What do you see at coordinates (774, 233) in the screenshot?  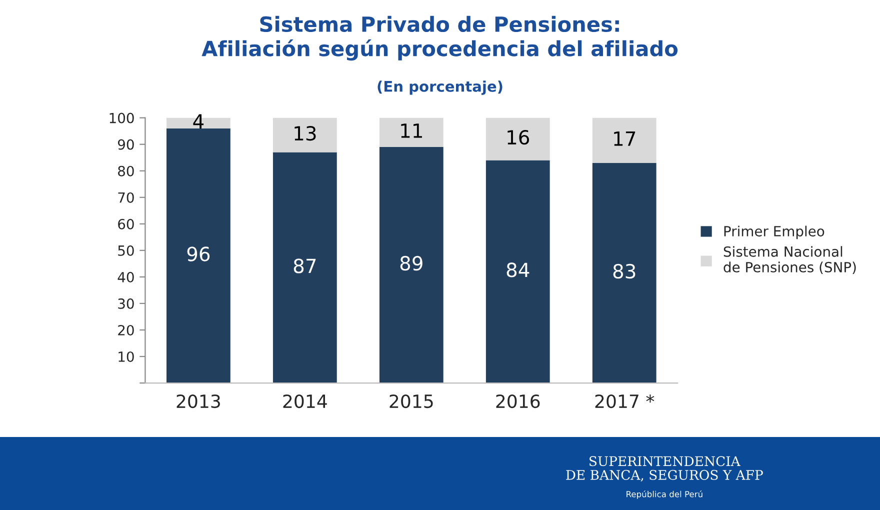 I see `legend-label: Primer Empleo` at bounding box center [774, 233].